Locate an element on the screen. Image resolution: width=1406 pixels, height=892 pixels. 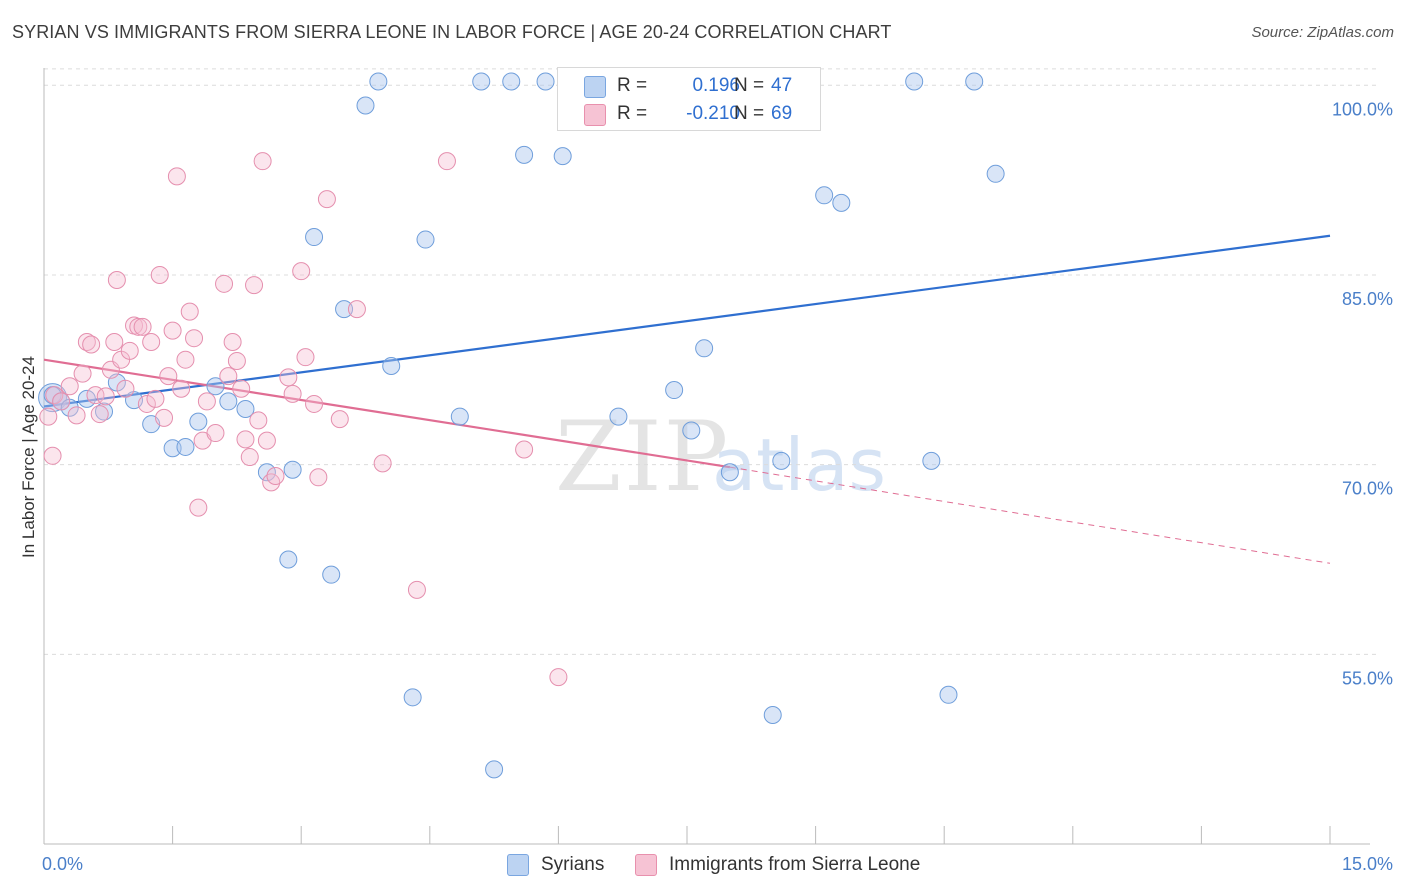
source-label: Source: ZipAtlas.com is located at coordinates (1322, 32).